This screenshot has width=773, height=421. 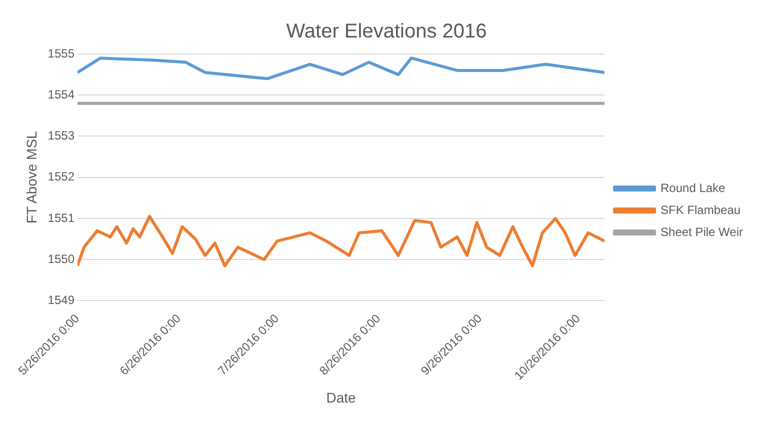 I want to click on y-tick-label: 1554, so click(x=61, y=94).